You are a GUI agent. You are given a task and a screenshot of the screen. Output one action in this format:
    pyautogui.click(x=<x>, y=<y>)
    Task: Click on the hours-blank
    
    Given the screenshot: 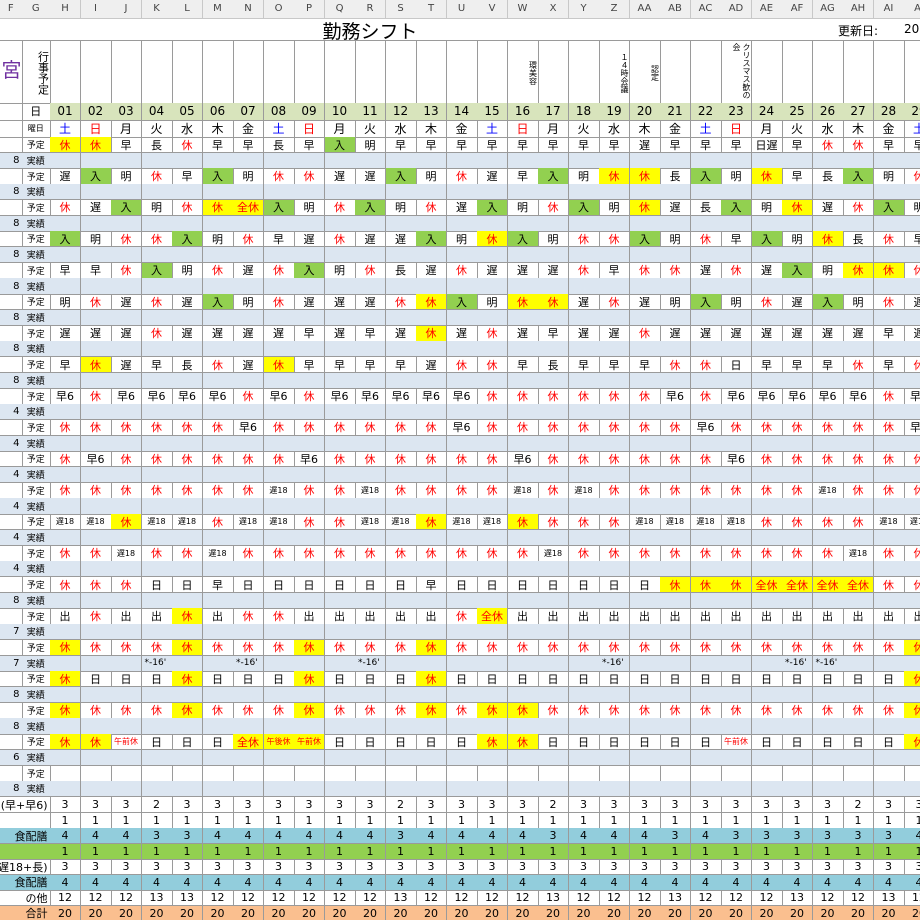 What is the action you would take?
    pyautogui.click(x=11, y=459)
    